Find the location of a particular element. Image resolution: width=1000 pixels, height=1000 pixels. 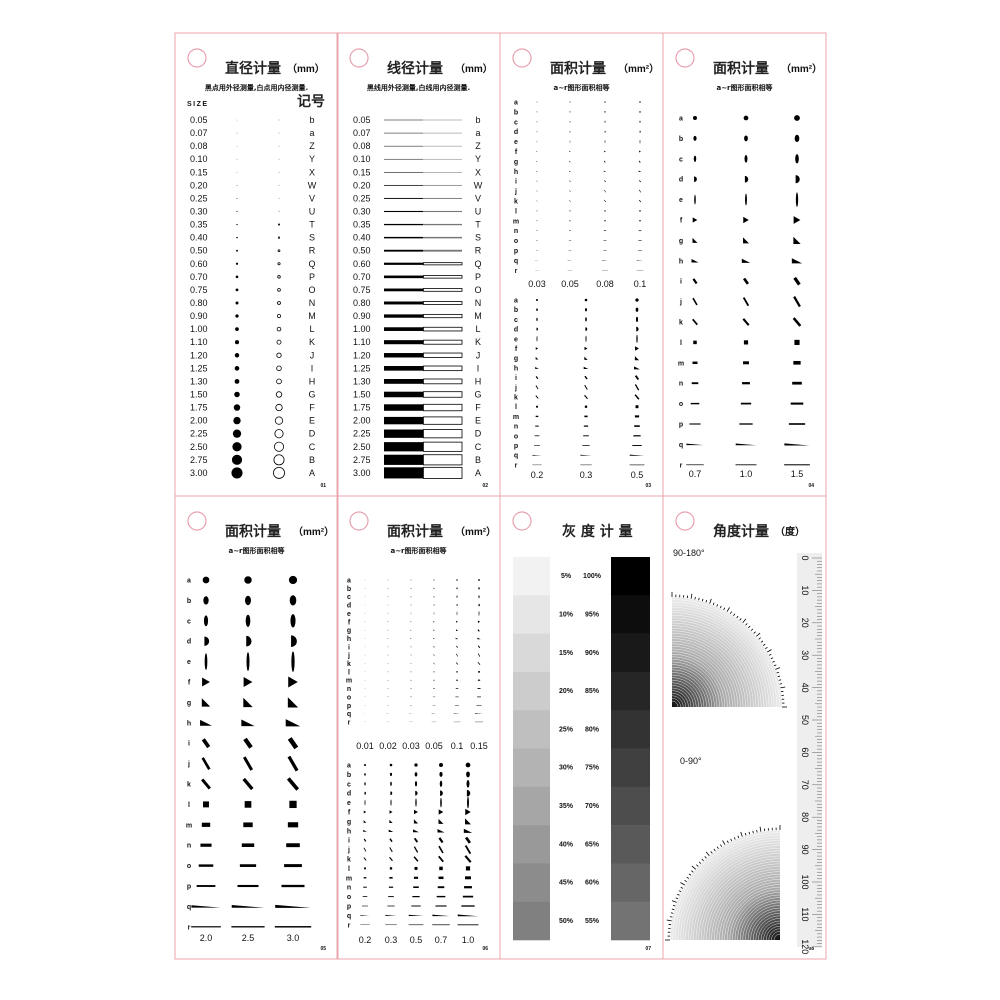

size-label: 0.07 is located at coordinates (199, 133).